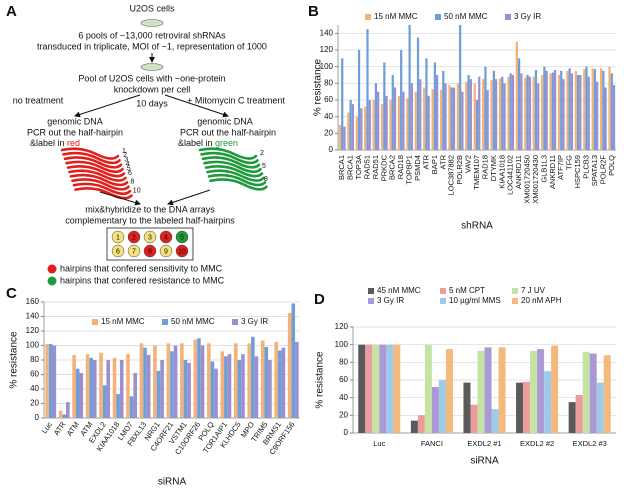 This screenshot has width=624, height=489. Describe the element at coordinates (137, 190) in the screenshot. I see `hairpin-number: 10` at that location.